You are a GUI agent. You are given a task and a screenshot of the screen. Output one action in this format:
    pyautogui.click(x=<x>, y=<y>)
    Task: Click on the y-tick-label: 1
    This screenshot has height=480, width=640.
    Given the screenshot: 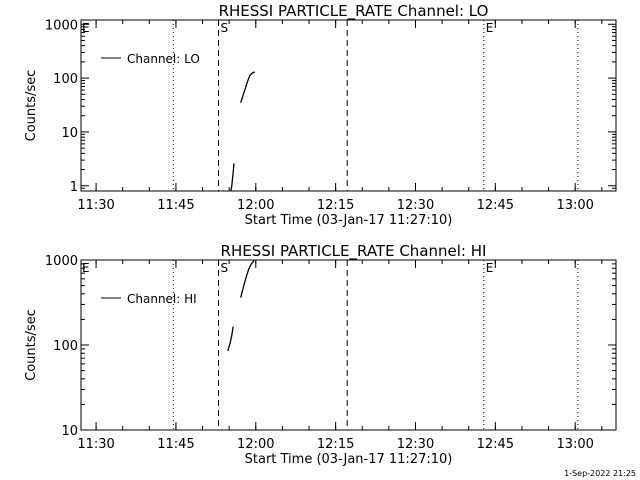 What is the action you would take?
    pyautogui.click(x=74, y=187)
    